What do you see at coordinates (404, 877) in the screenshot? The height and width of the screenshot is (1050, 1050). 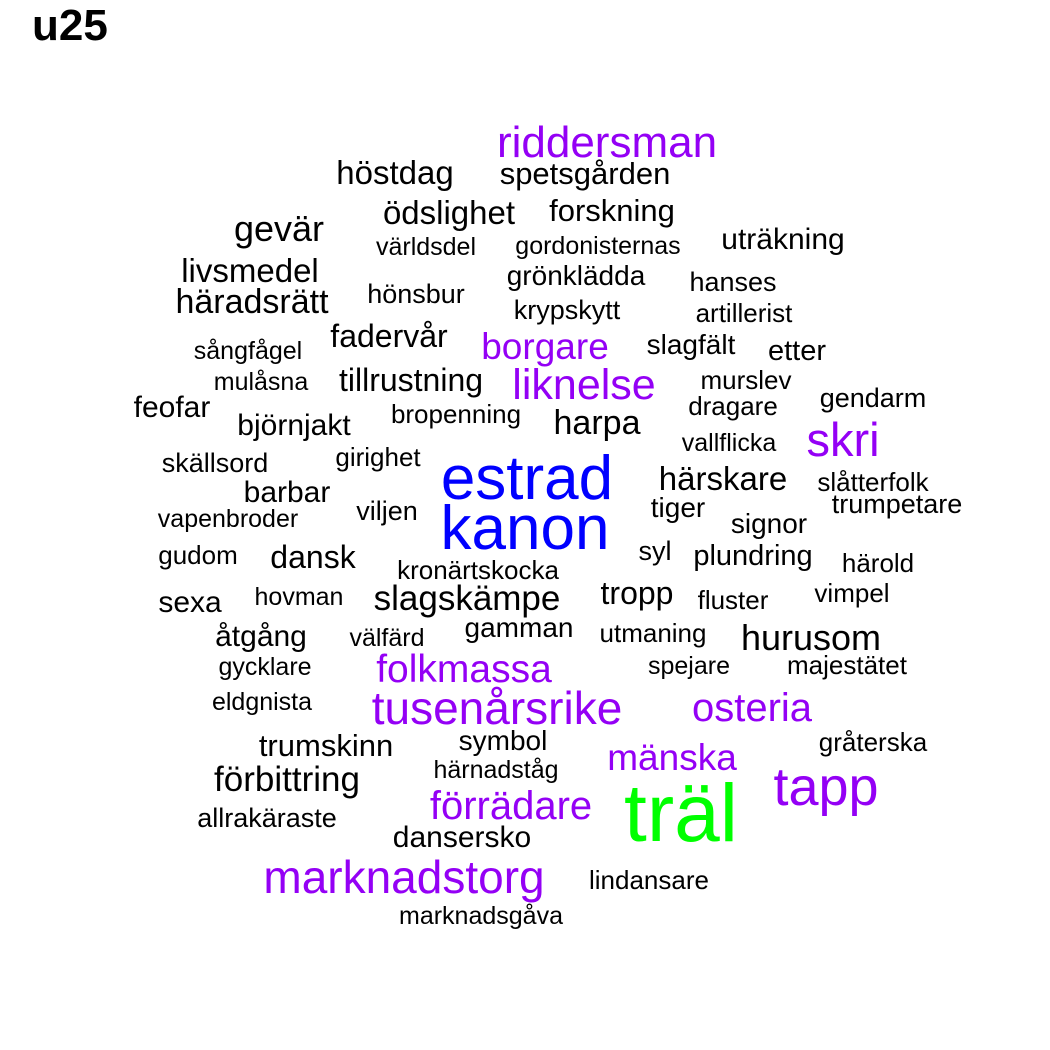 I see `cloud-word: marknadstorg` at bounding box center [404, 877].